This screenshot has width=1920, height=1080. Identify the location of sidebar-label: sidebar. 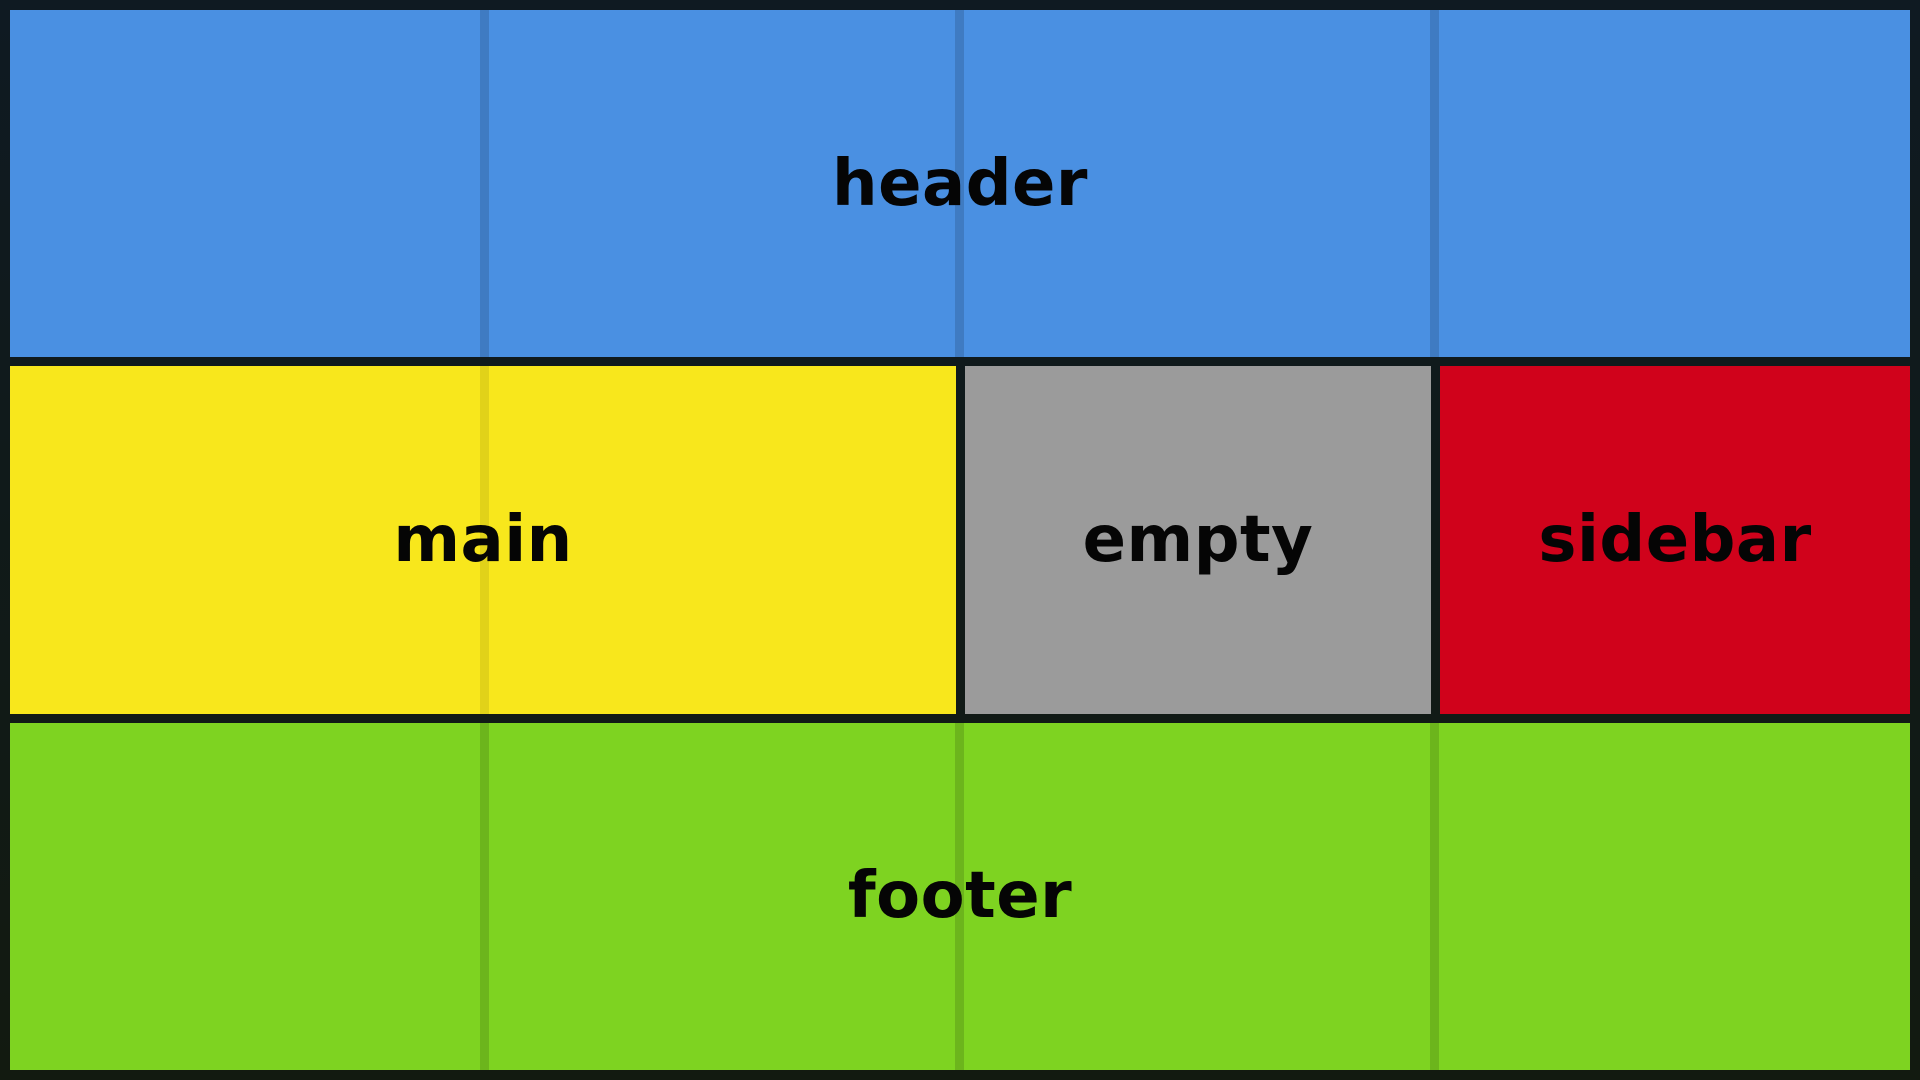
(1675, 539).